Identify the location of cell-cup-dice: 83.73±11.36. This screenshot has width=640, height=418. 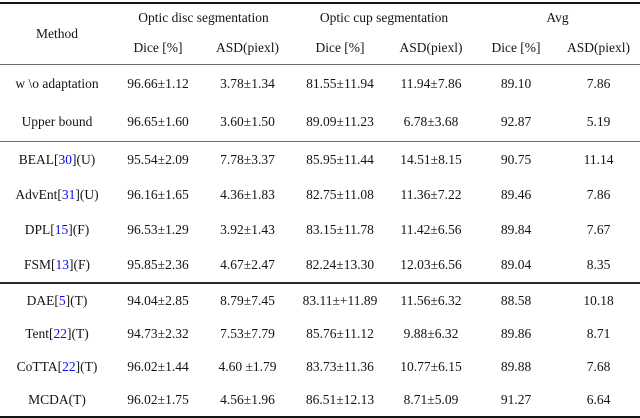
(340, 366).